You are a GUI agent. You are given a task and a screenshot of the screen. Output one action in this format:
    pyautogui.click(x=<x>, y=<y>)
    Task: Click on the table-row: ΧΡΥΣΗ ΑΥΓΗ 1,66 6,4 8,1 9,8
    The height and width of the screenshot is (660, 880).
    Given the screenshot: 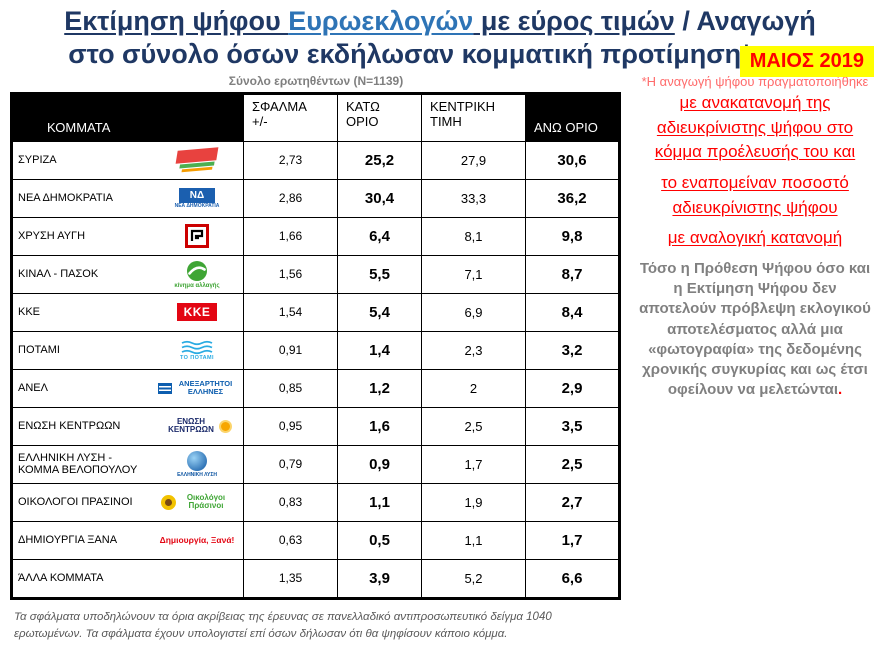 What is the action you would take?
    pyautogui.click(x=315, y=236)
    